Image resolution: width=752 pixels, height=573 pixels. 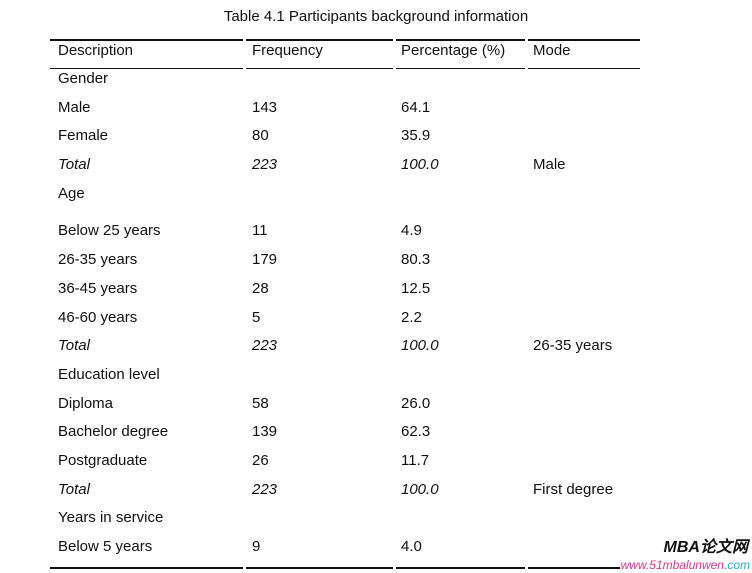 I want to click on cell-percentage: 62.3, so click(x=416, y=432).